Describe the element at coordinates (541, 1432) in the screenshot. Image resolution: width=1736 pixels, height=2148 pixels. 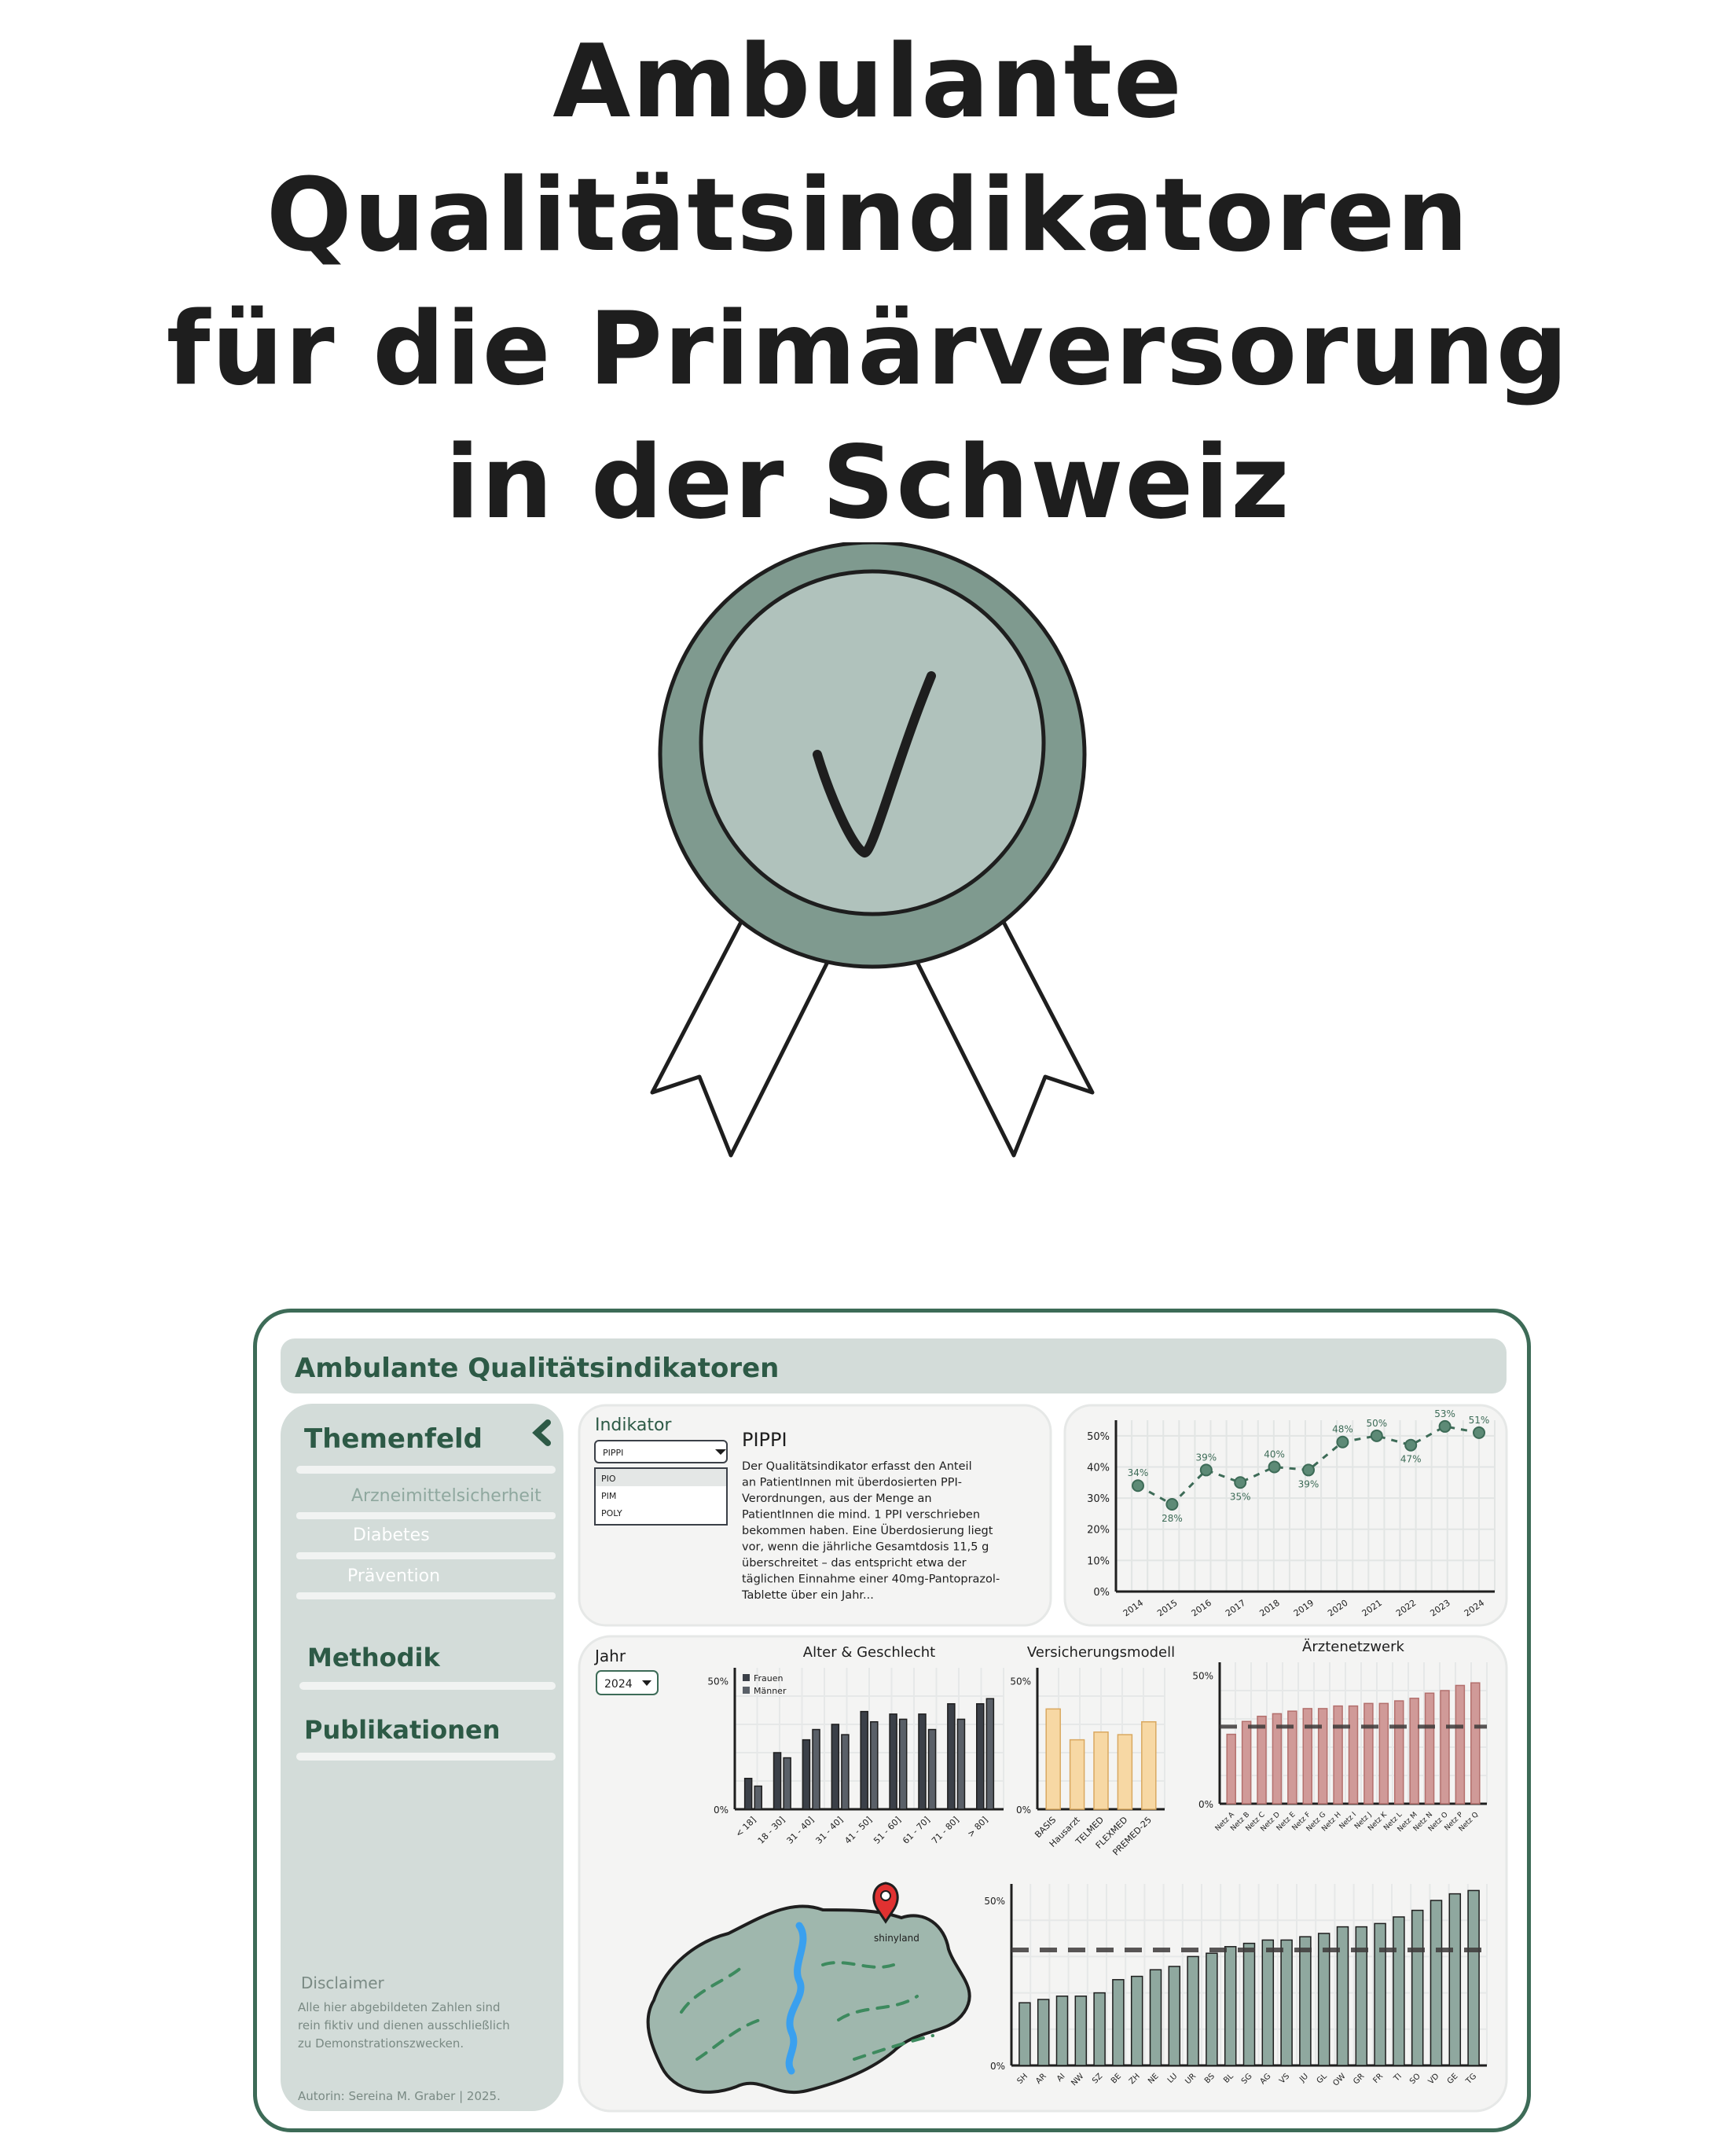
I see `chevron-left-icon` at that location.